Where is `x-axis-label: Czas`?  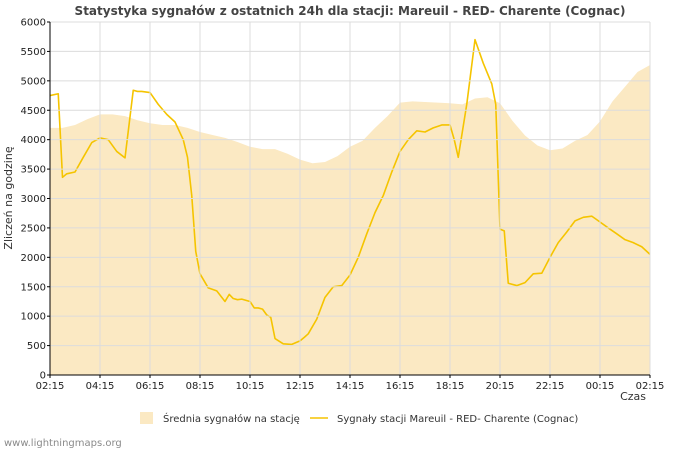 x-axis-label: Czas is located at coordinates (633, 396).